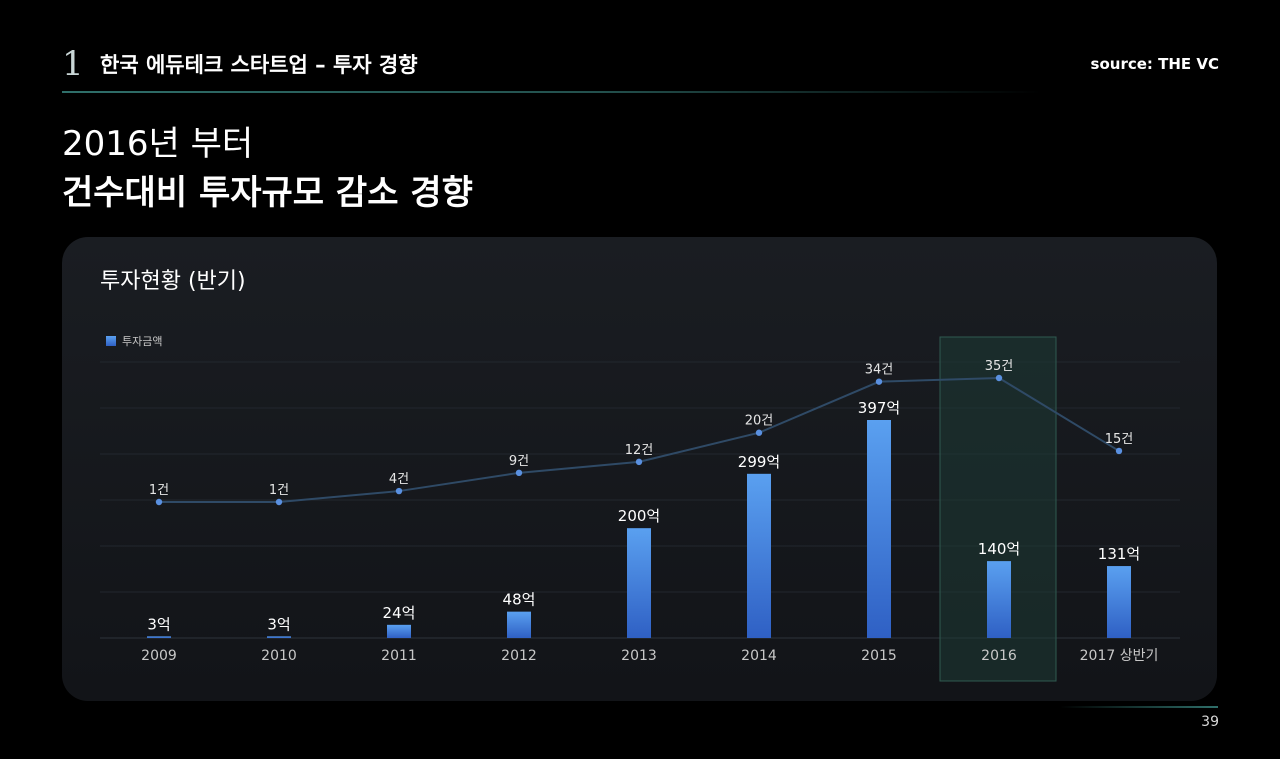  I want to click on header-divider, so click(552, 92).